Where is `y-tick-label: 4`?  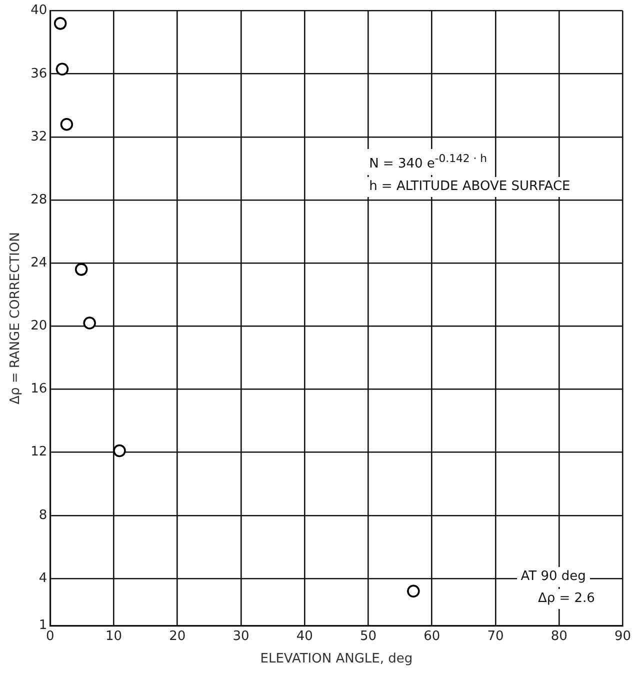 y-tick-label: 4 is located at coordinates (43, 578).